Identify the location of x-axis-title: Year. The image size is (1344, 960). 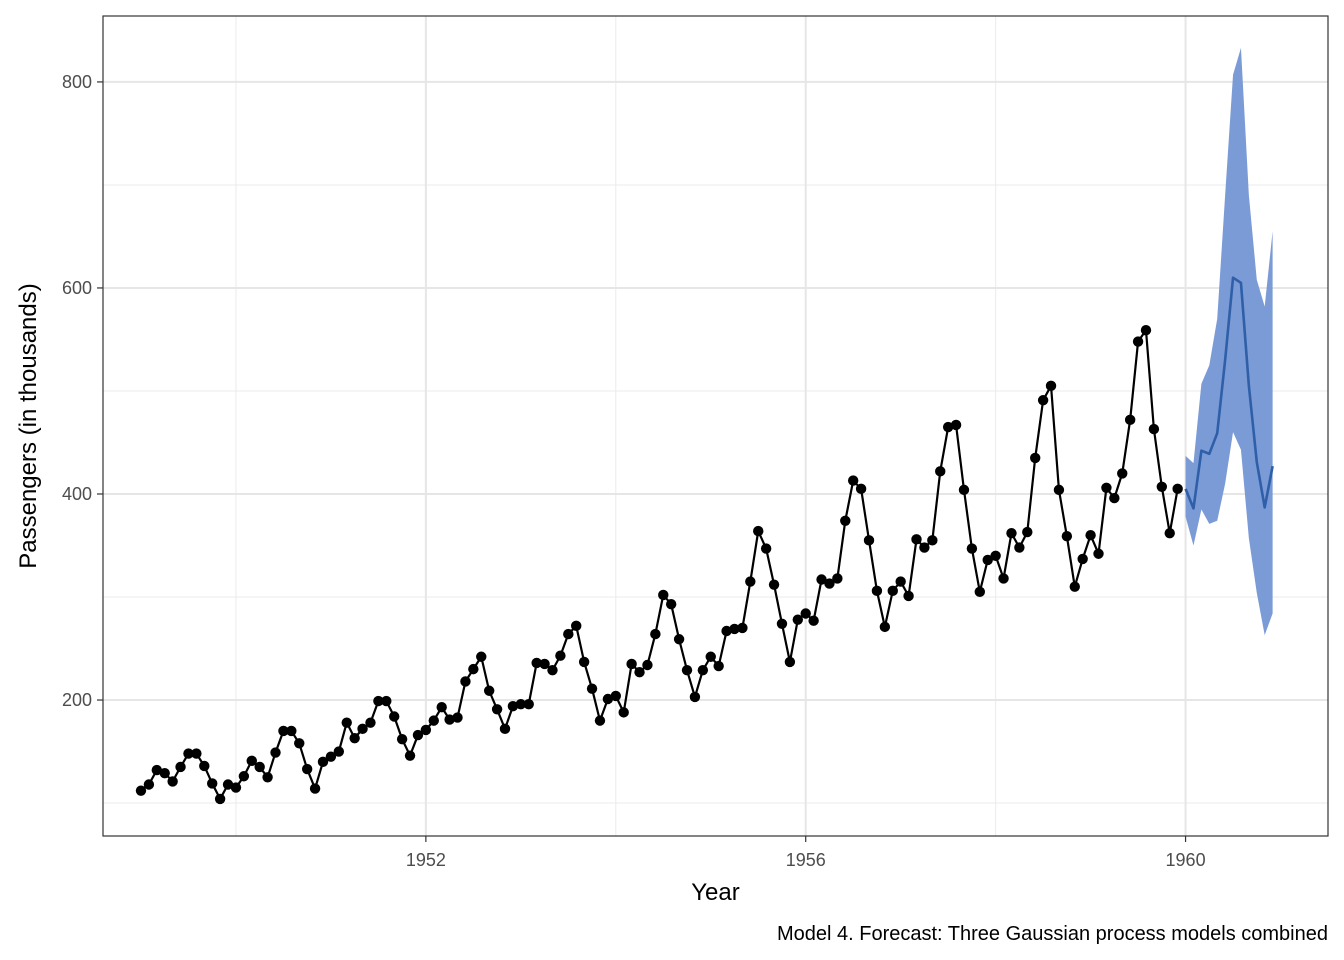
(715, 892).